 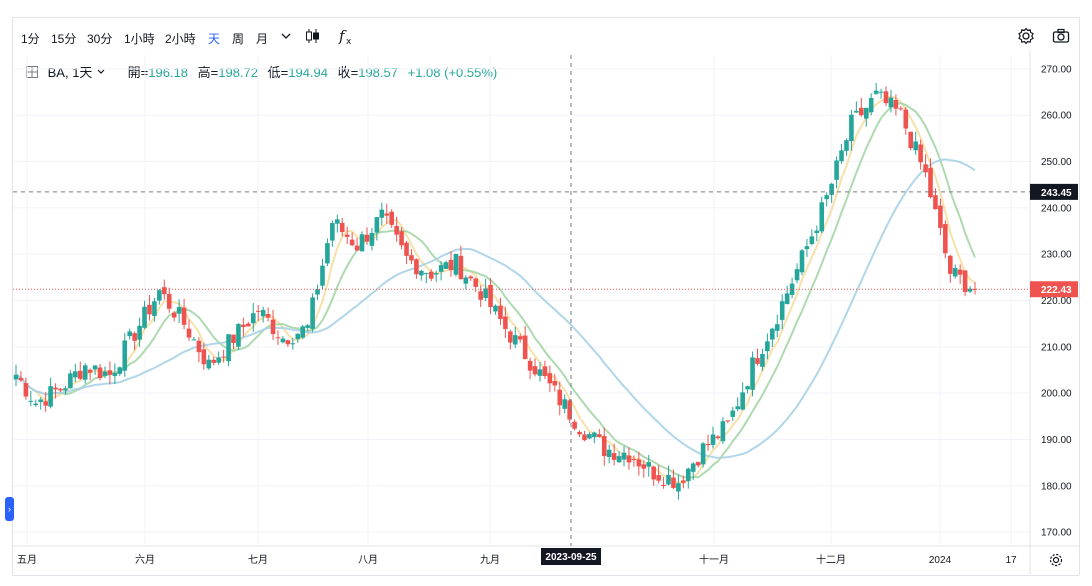 What do you see at coordinates (262, 39) in the screenshot?
I see `timeframe-month: 月` at bounding box center [262, 39].